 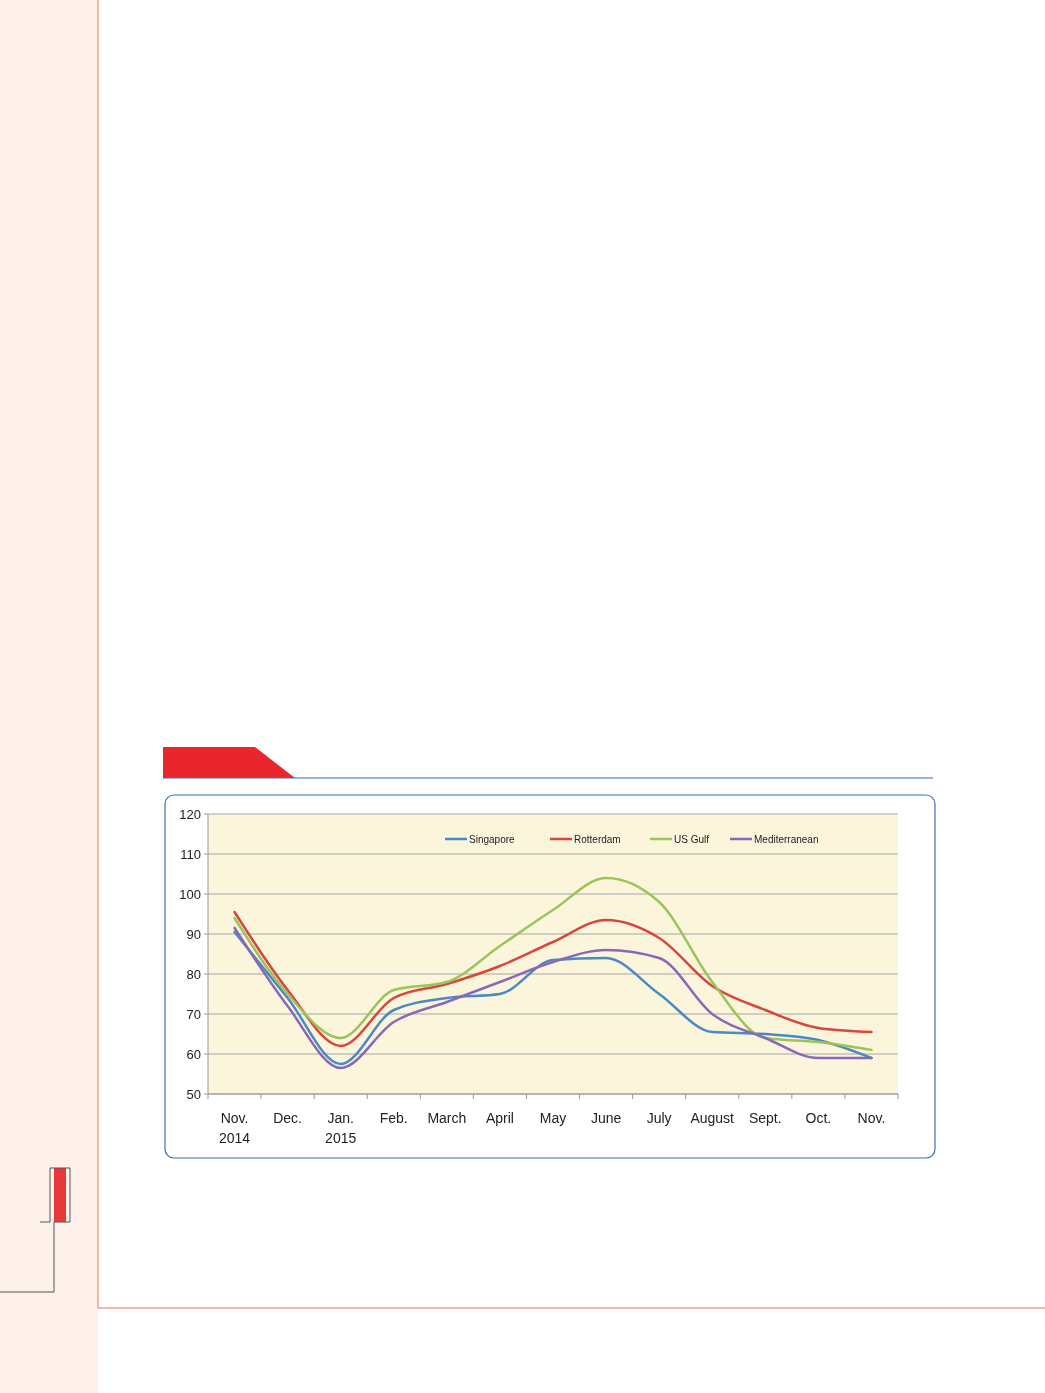 What do you see at coordinates (818, 1118) in the screenshot?
I see `x-tick-label: Oct.` at bounding box center [818, 1118].